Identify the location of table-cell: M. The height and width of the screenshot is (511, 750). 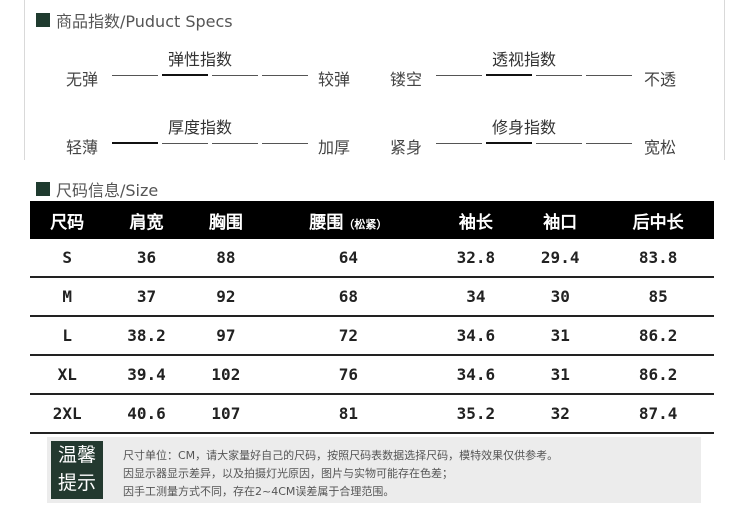
(67, 297).